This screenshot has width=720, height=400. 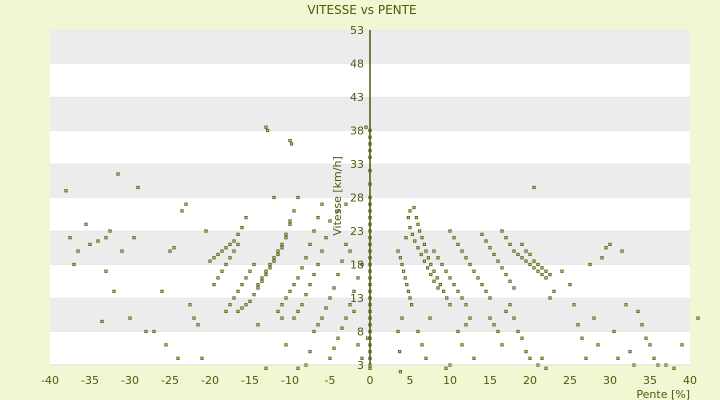 What do you see at coordinates (210, 380) in the screenshot?
I see `x-tick-label: -20` at bounding box center [210, 380].